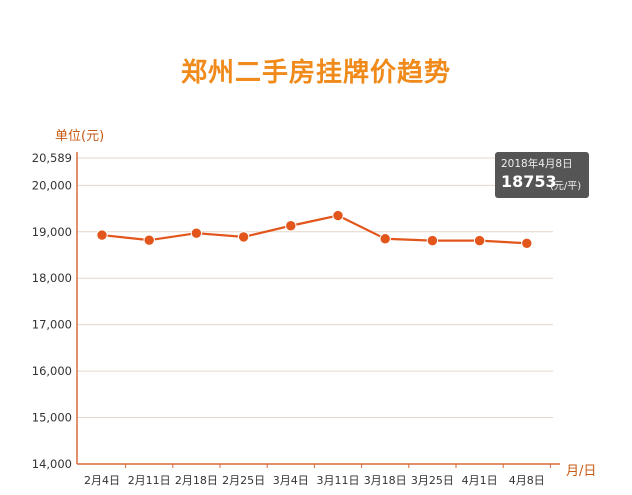  Describe the element at coordinates (52, 158) in the screenshot. I see `y-tick-label: 20,589` at that location.